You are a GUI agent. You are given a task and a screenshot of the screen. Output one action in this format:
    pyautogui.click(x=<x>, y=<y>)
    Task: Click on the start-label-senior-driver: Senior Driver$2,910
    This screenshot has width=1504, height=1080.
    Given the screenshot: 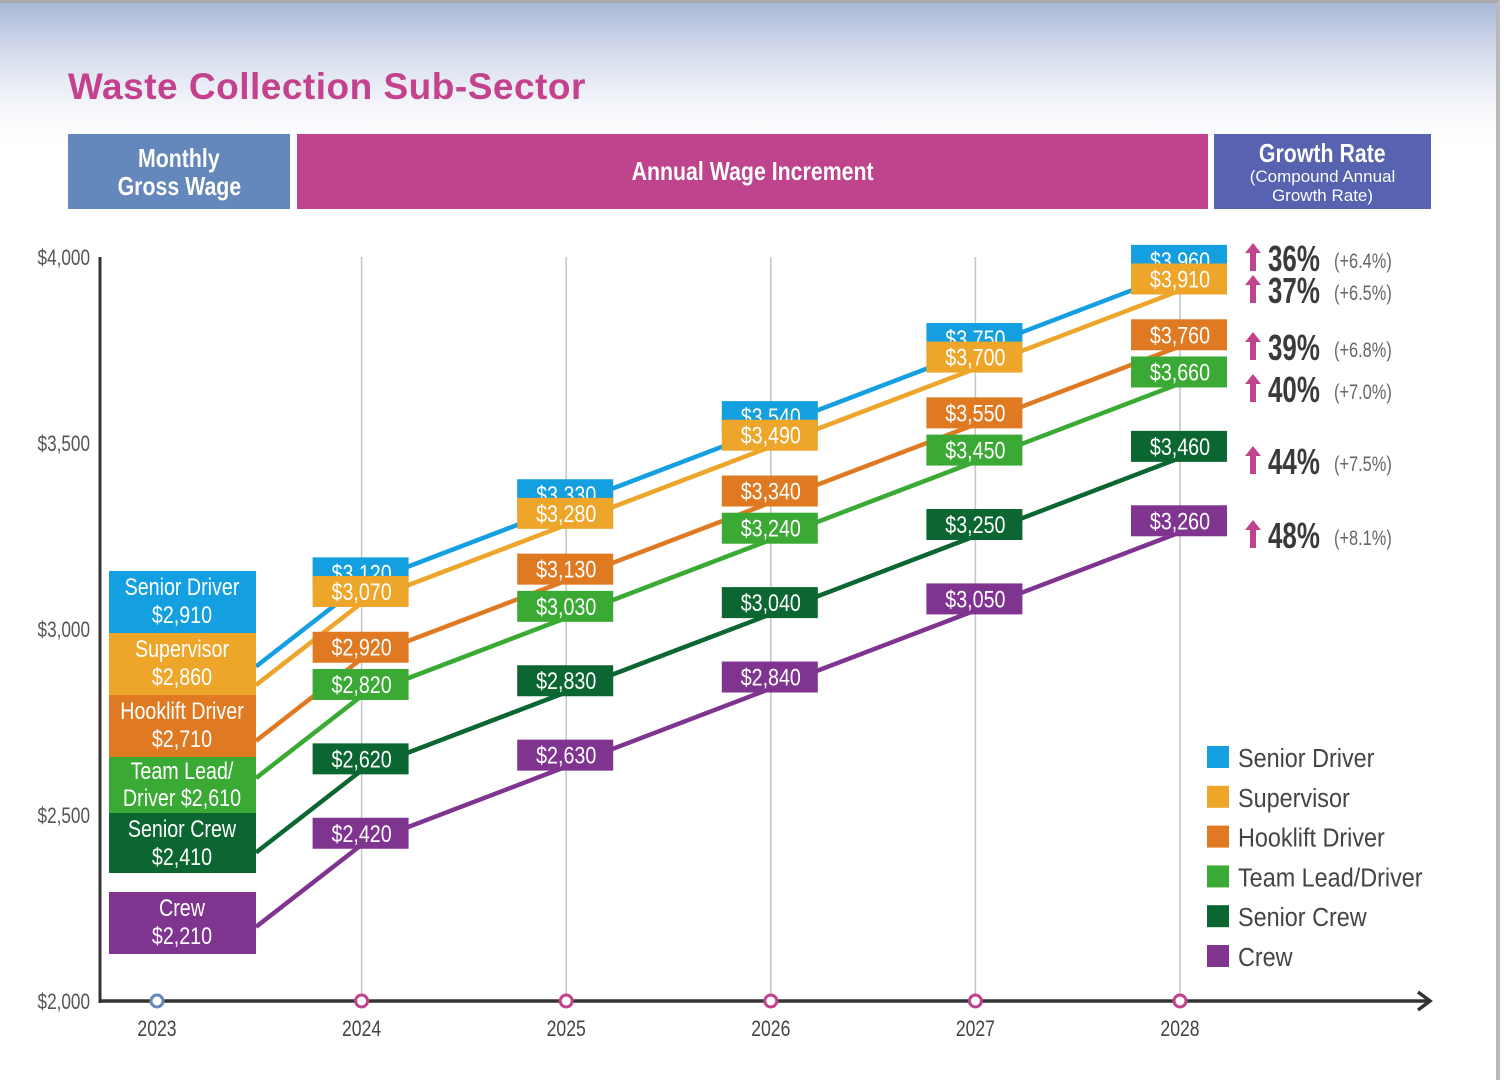 What is the action you would take?
    pyautogui.click(x=182, y=602)
    